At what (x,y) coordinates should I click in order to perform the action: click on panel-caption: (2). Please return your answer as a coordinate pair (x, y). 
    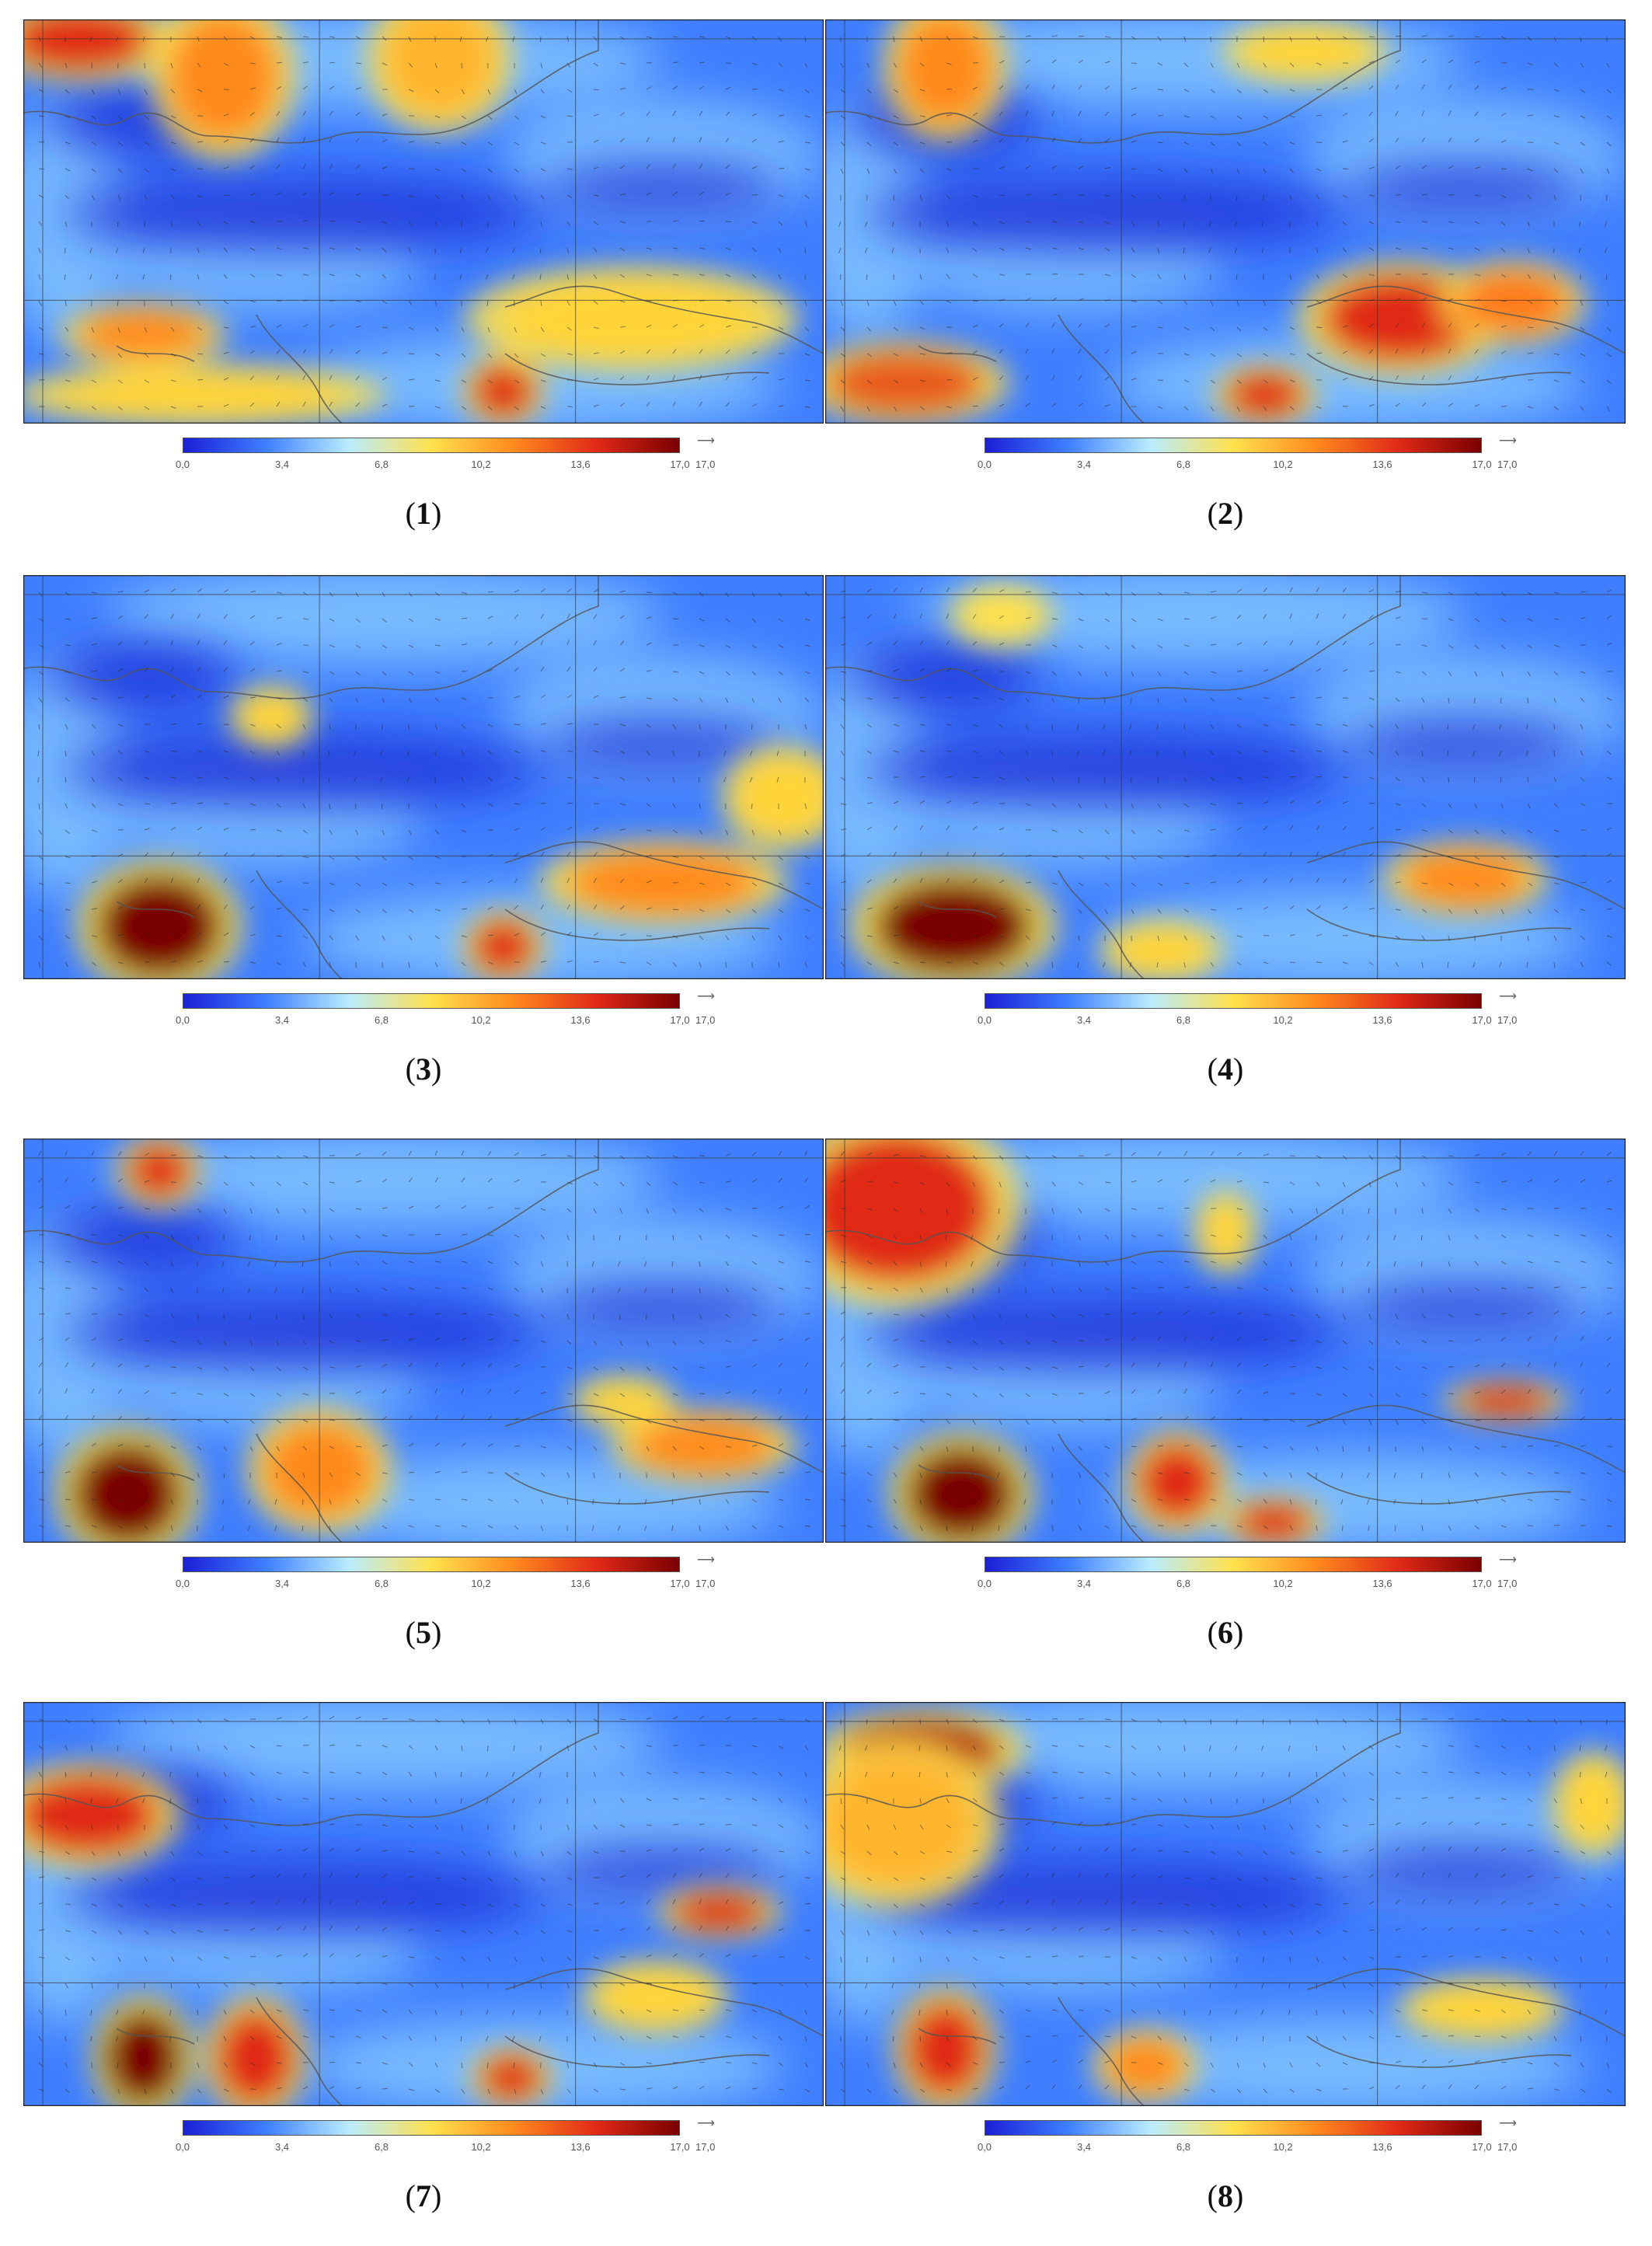
    Looking at the image, I should click on (1225, 513).